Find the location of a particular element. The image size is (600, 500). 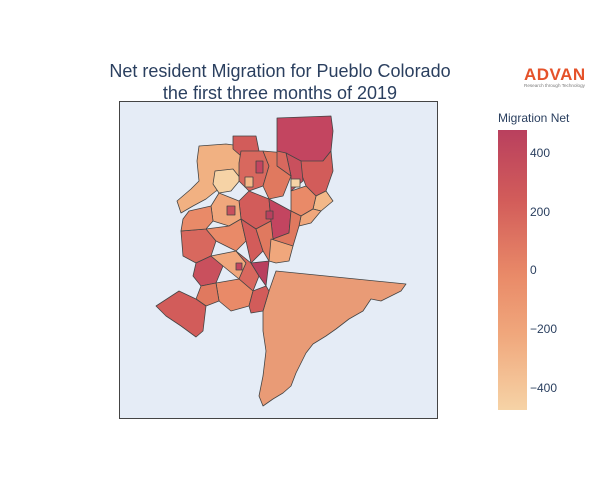

logo-tagline: Research through Technology is located at coordinates (554, 85).